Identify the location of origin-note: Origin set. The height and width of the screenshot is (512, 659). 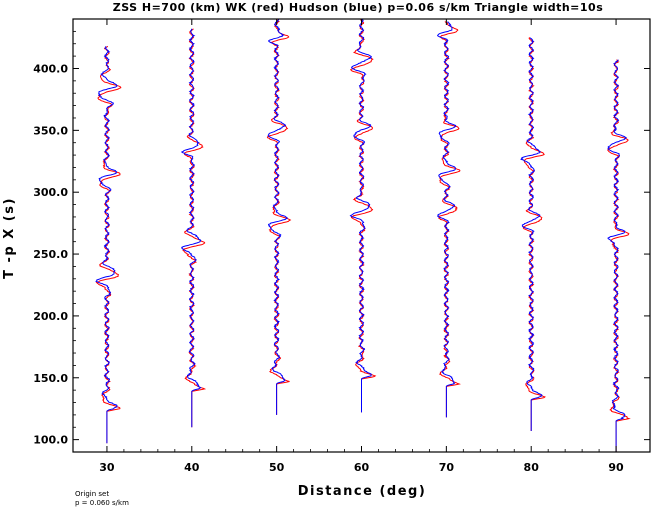
(92, 494).